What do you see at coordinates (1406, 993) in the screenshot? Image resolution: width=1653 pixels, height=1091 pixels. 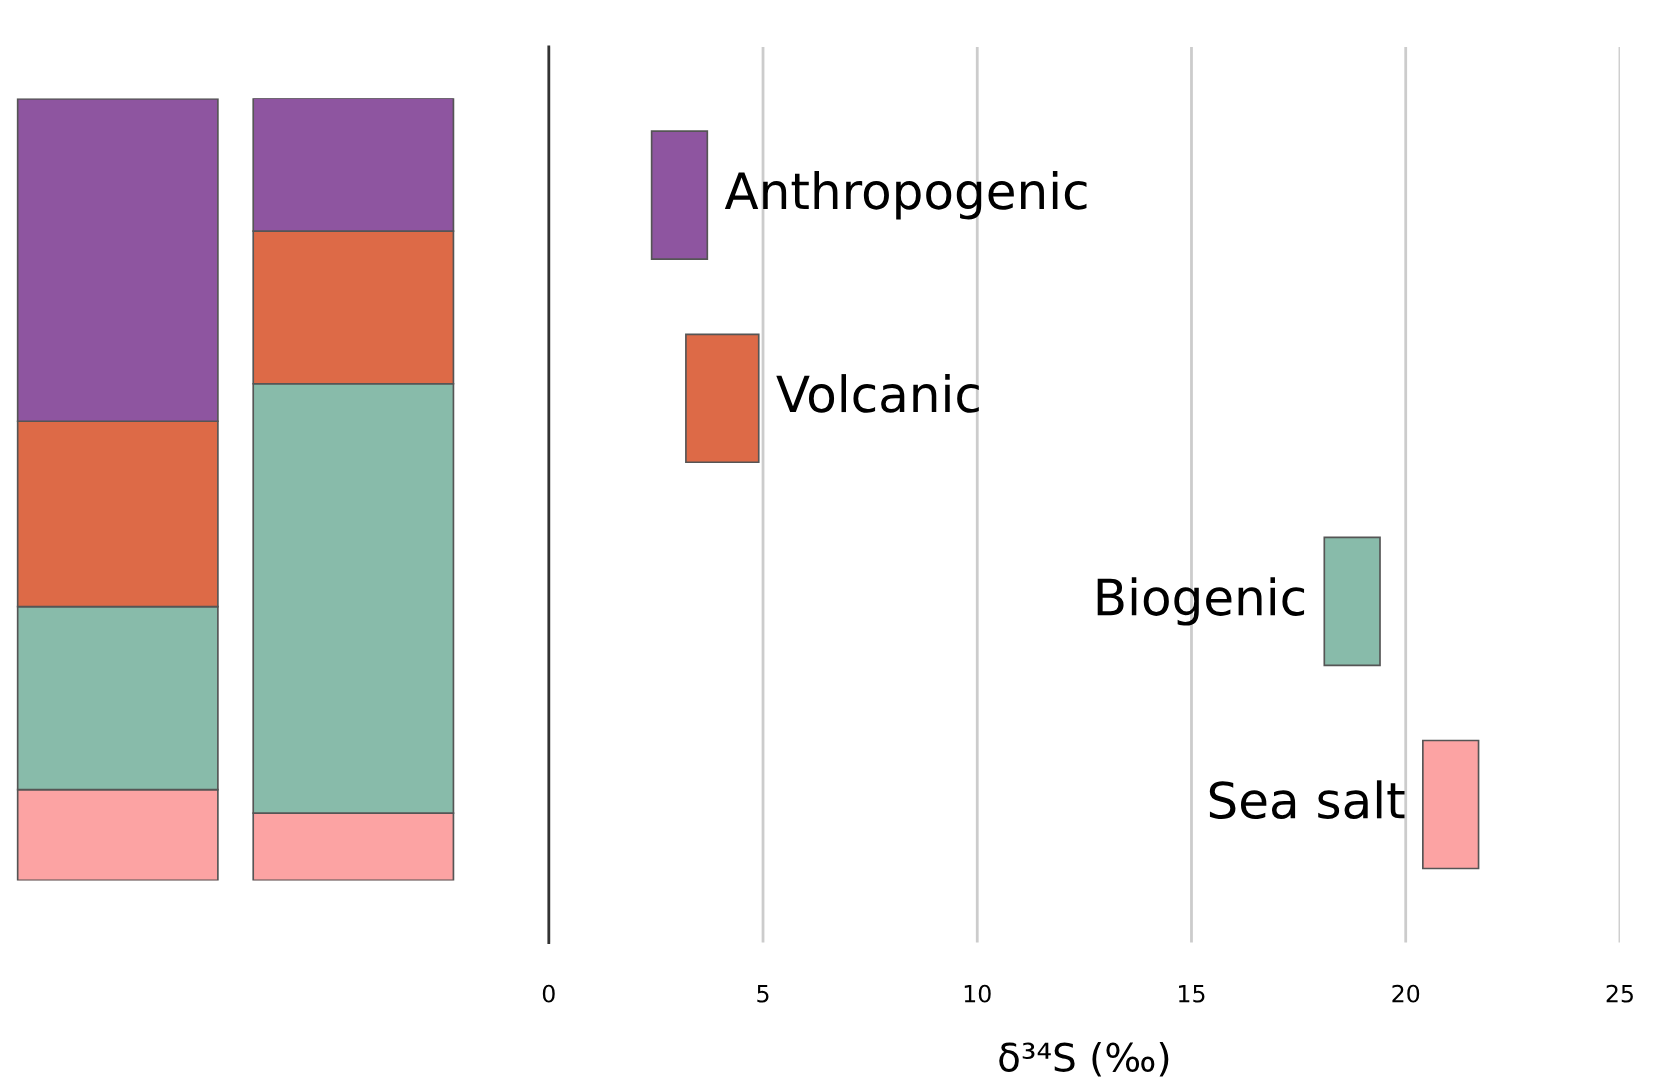 I see `x-tick-label: 20` at bounding box center [1406, 993].